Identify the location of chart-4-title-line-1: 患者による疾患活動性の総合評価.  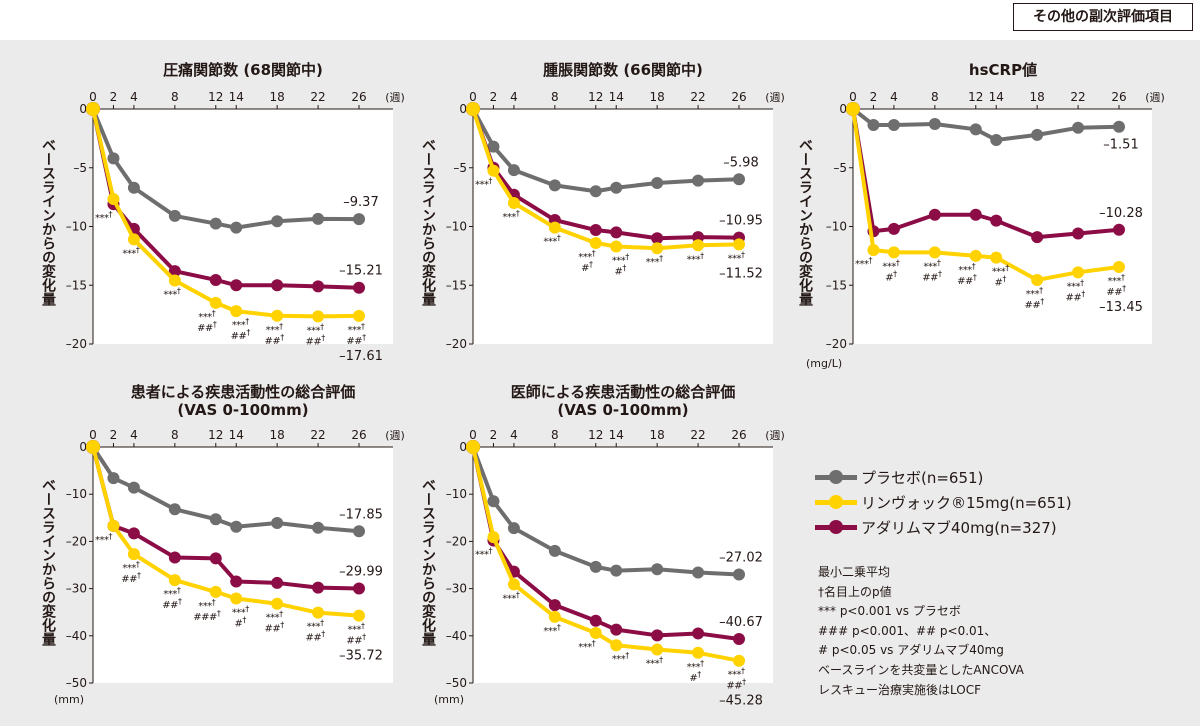
(243, 392).